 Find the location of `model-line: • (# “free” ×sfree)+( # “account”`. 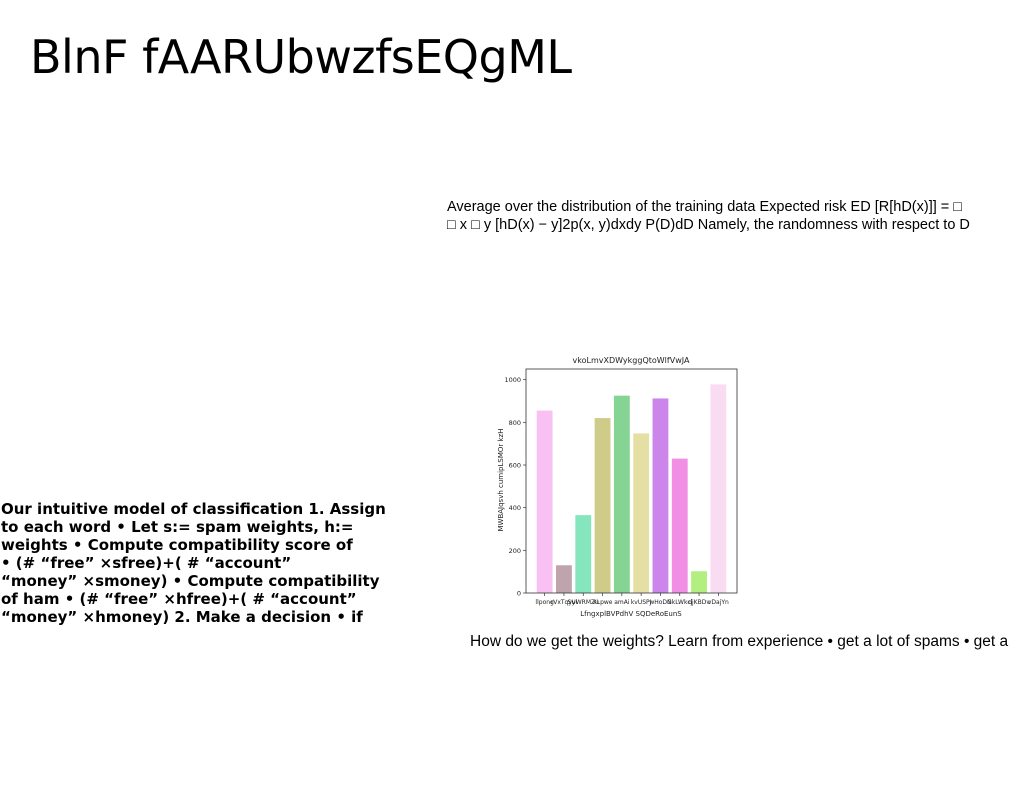

model-line: • (# “free” ×sfree)+( # “account” is located at coordinates (146, 563).